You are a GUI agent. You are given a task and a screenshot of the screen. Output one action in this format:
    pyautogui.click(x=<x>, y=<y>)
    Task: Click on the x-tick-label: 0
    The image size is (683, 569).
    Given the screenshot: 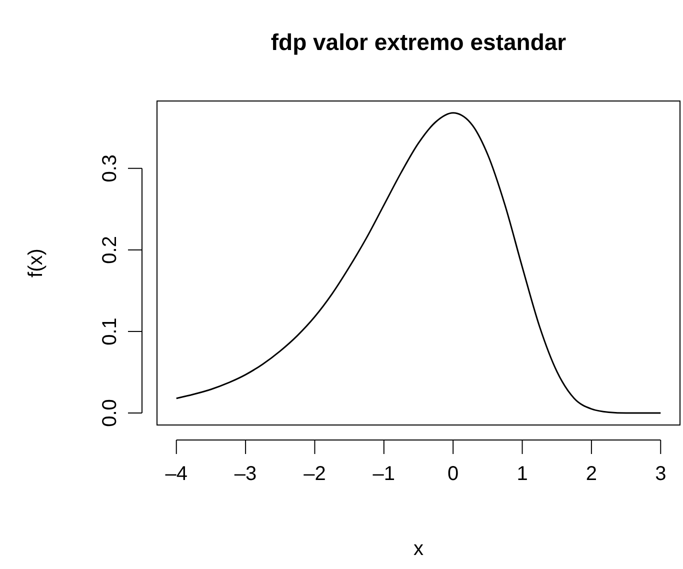 What is the action you would take?
    pyautogui.click(x=453, y=474)
    